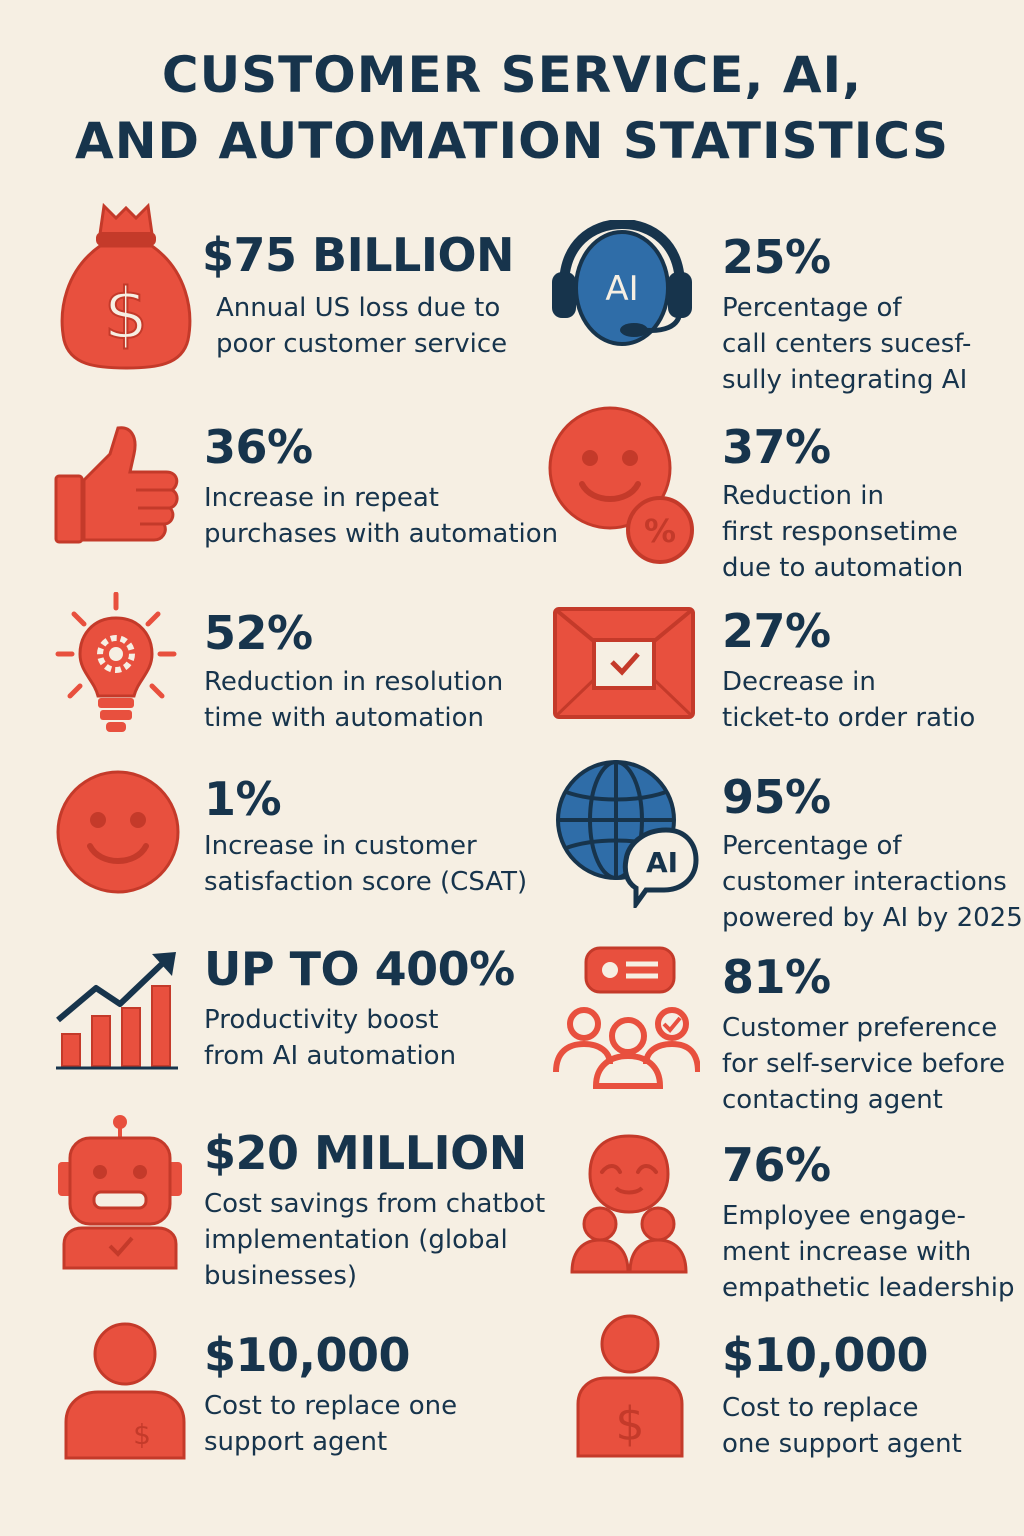 This screenshot has height=1536, width=1024. I want to click on lightbulb-gear-icon, so click(116, 665).